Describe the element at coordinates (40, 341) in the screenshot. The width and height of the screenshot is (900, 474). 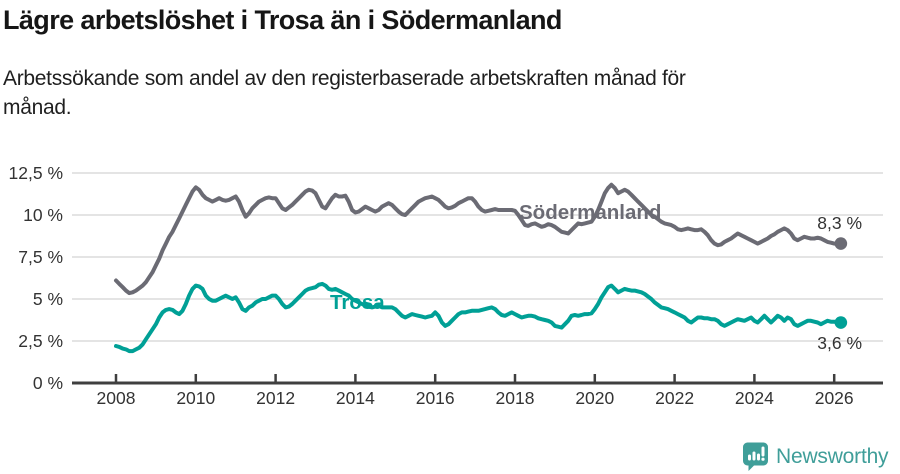
I see `y-tick-label: 2,5 %` at that location.